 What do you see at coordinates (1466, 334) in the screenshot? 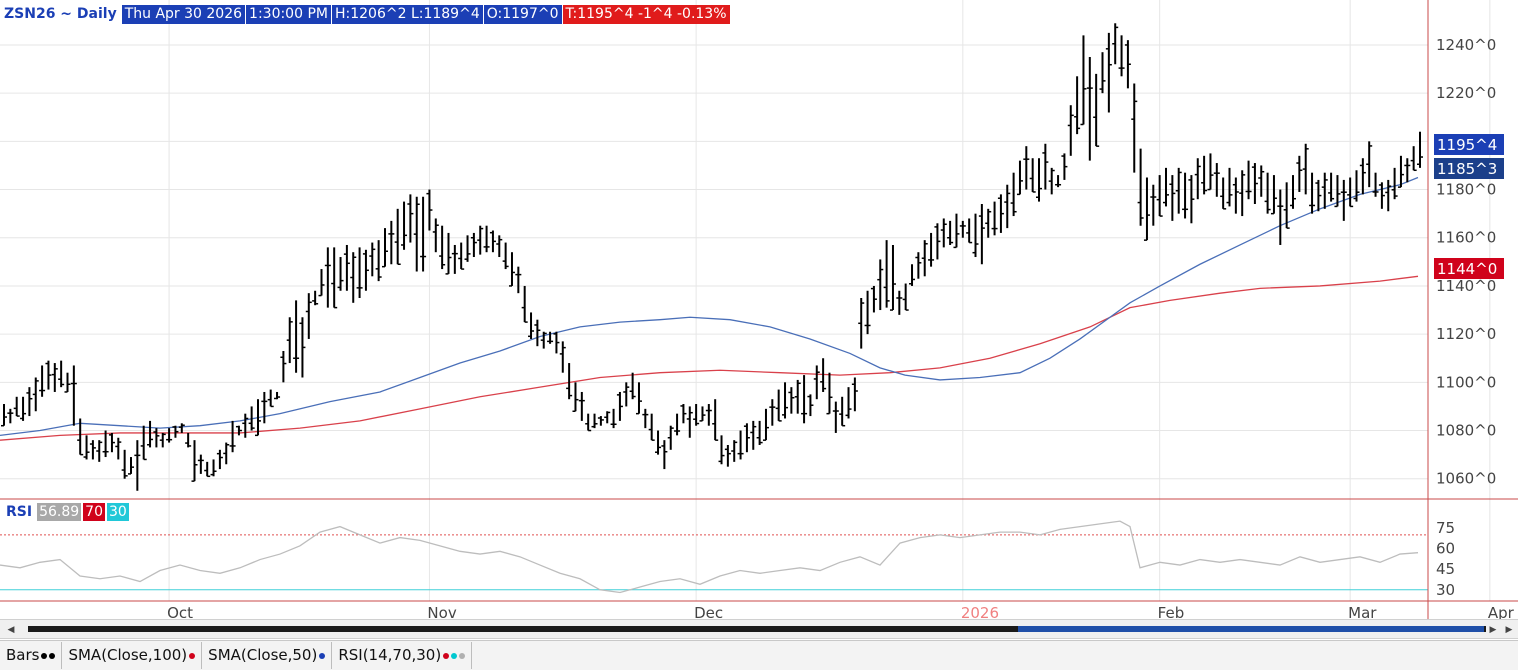
I see `price-tick-label: 1120^0` at bounding box center [1466, 334].